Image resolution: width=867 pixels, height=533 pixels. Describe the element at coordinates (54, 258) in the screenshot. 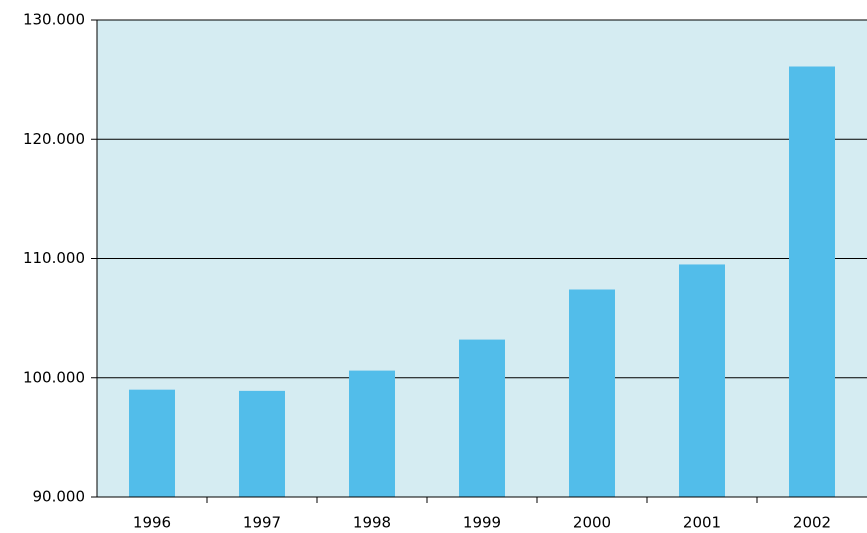

I see `y-tick-label: 110.000` at that location.